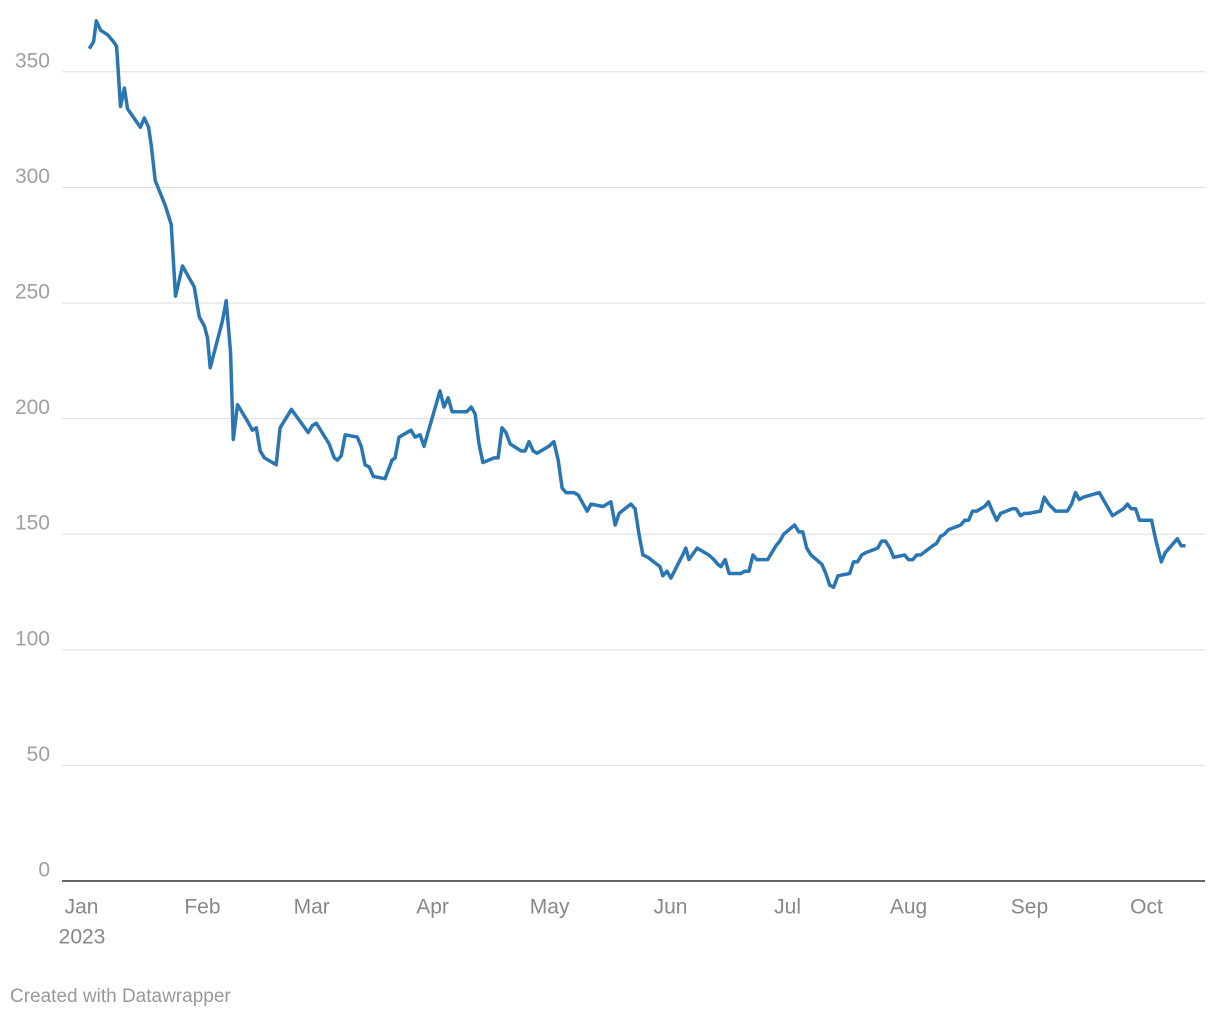  What do you see at coordinates (550, 907) in the screenshot?
I see `x-tick-label: May` at bounding box center [550, 907].